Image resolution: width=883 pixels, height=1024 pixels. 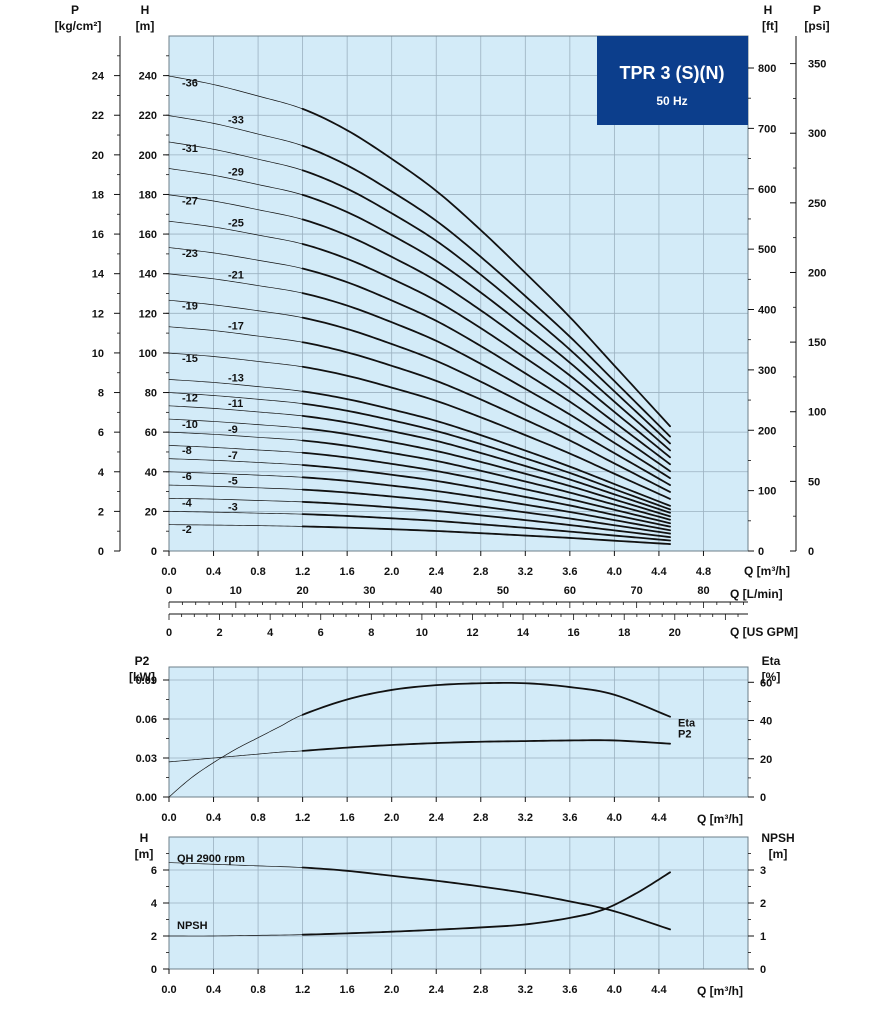 I want to click on npsh-q-tick-label: 1.6, so click(x=347, y=990).